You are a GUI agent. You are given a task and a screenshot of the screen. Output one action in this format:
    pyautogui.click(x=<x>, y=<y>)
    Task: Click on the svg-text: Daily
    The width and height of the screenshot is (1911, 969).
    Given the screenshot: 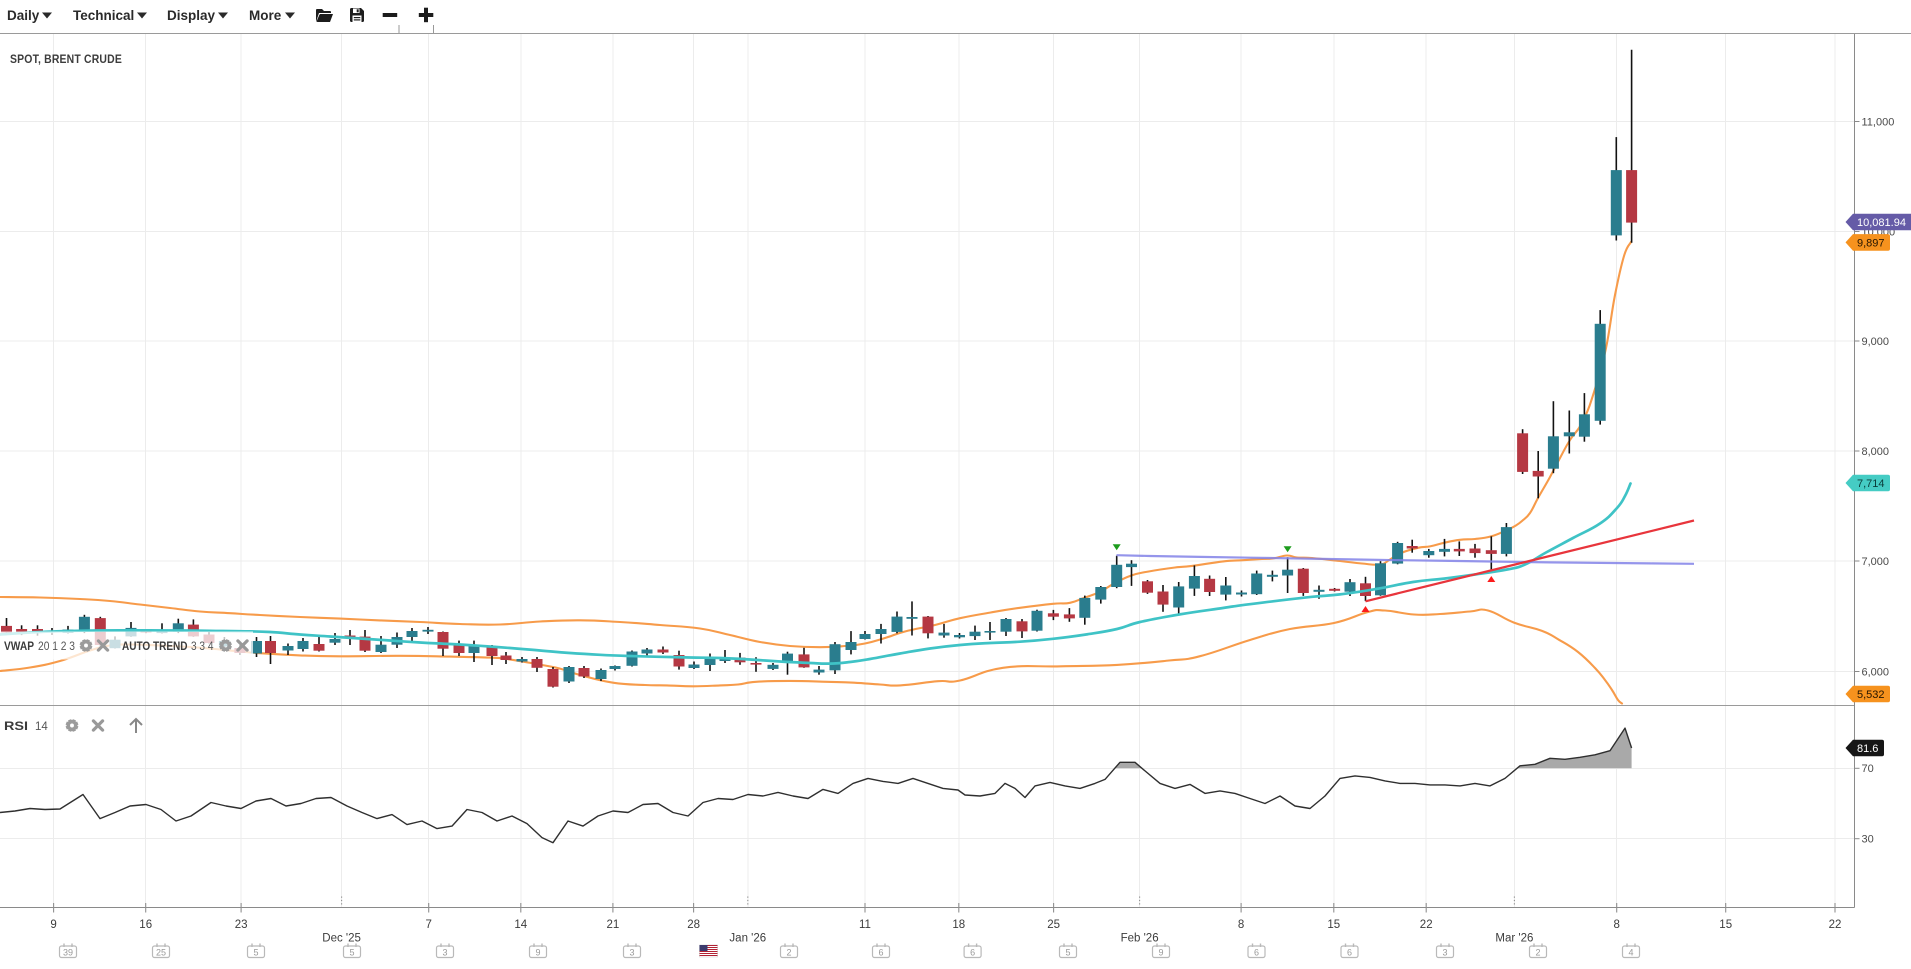 What is the action you would take?
    pyautogui.click(x=23, y=15)
    